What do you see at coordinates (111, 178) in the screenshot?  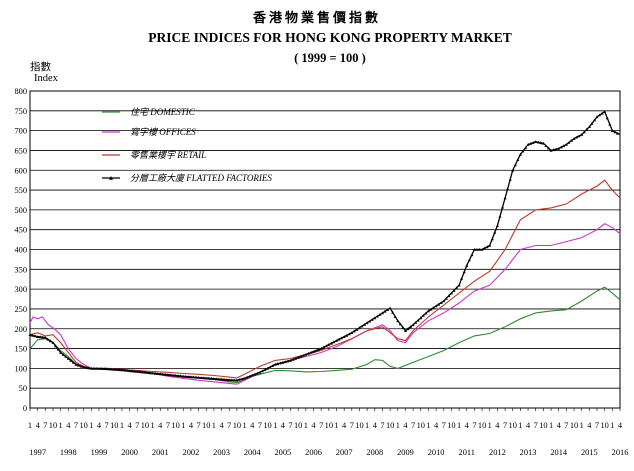 I see `legend-marker` at bounding box center [111, 178].